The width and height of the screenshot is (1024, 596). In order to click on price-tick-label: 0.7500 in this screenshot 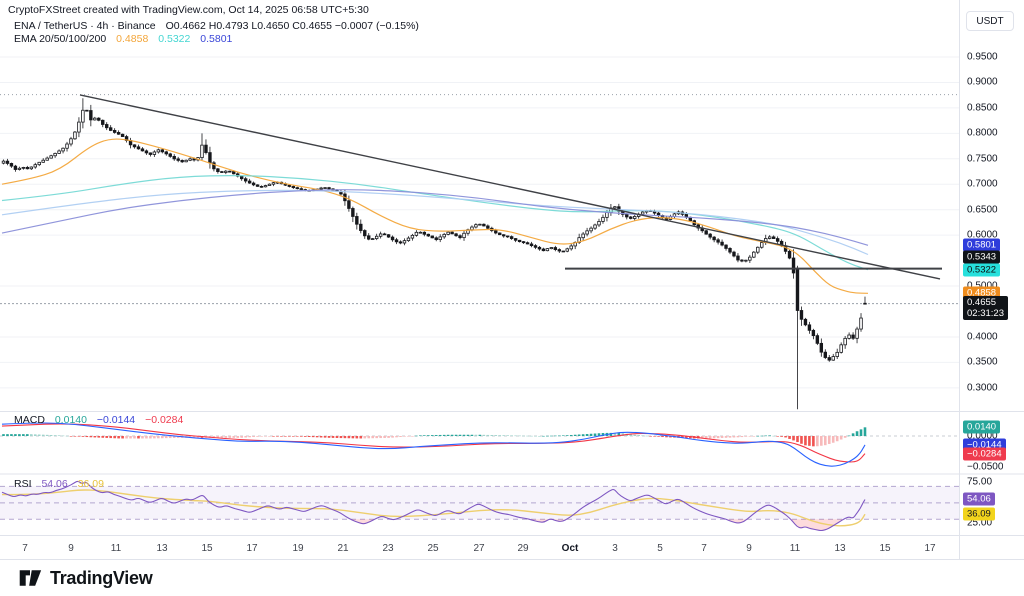, I will do `click(982, 159)`.